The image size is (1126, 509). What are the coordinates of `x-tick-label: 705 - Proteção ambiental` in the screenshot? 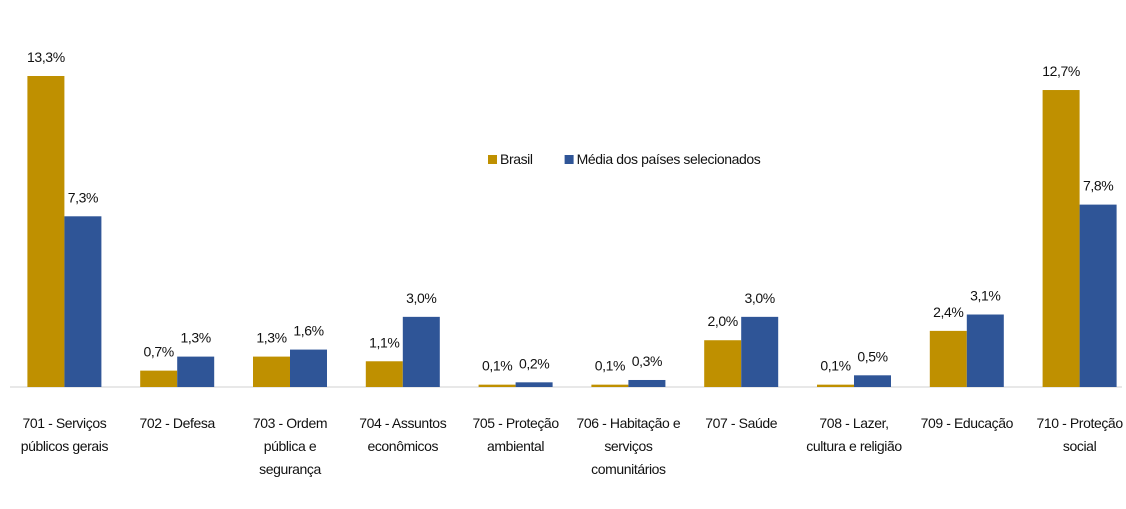 It's located at (515, 434).